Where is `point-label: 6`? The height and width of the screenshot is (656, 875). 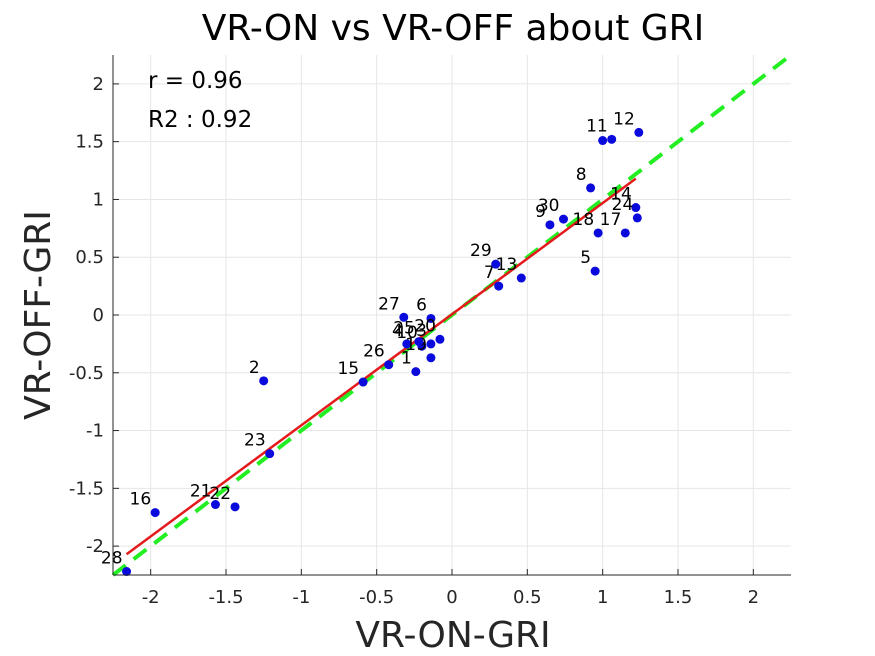 point-label: 6 is located at coordinates (421, 305).